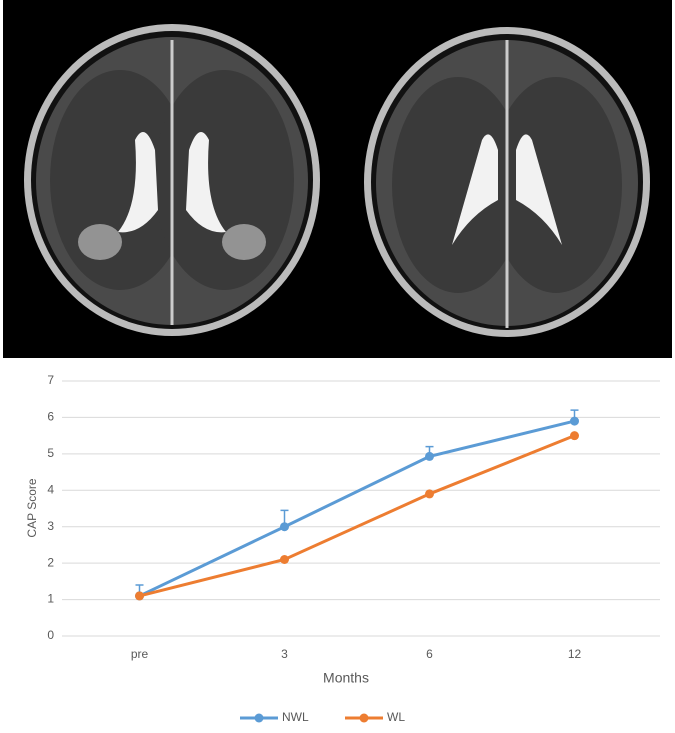 This screenshot has width=675, height=733. What do you see at coordinates (346, 678) in the screenshot?
I see `x-axis-label: Months` at bounding box center [346, 678].